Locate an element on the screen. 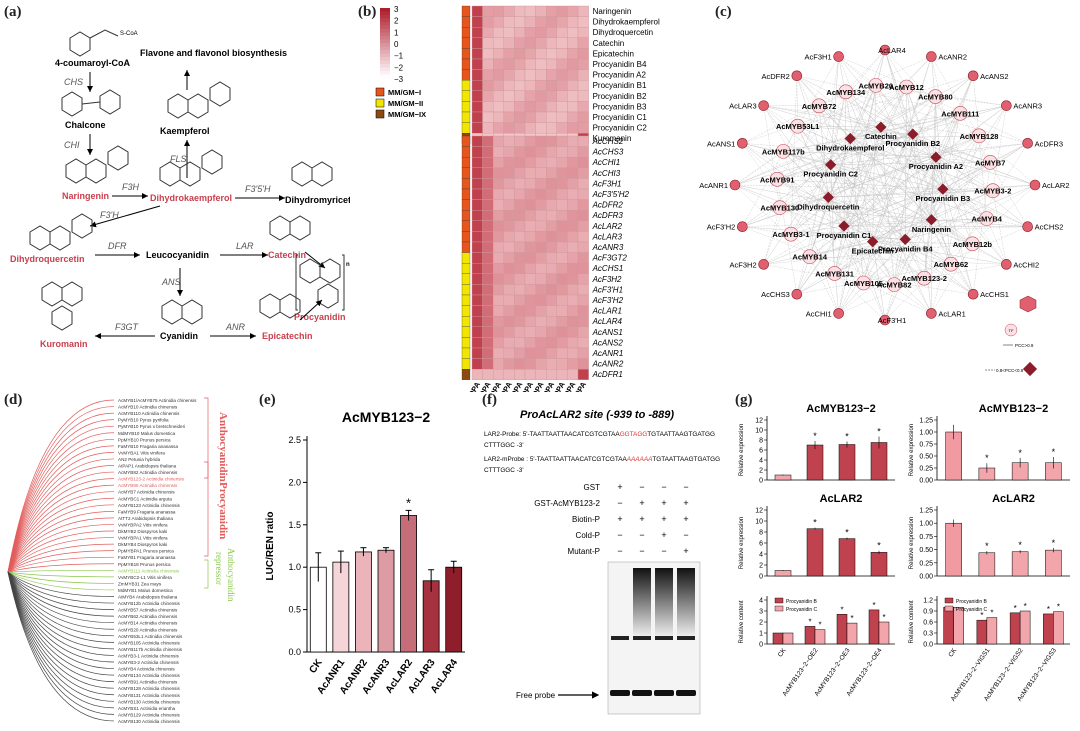 The width and height of the screenshot is (1080, 731). colorbar-tick: −2 is located at coordinates (399, 67).